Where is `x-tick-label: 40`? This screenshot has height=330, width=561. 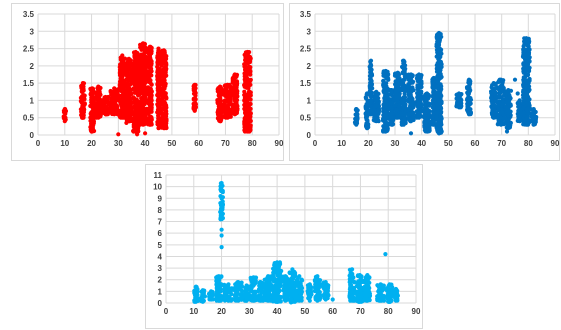
x-tick-label: 40 is located at coordinates (421, 143).